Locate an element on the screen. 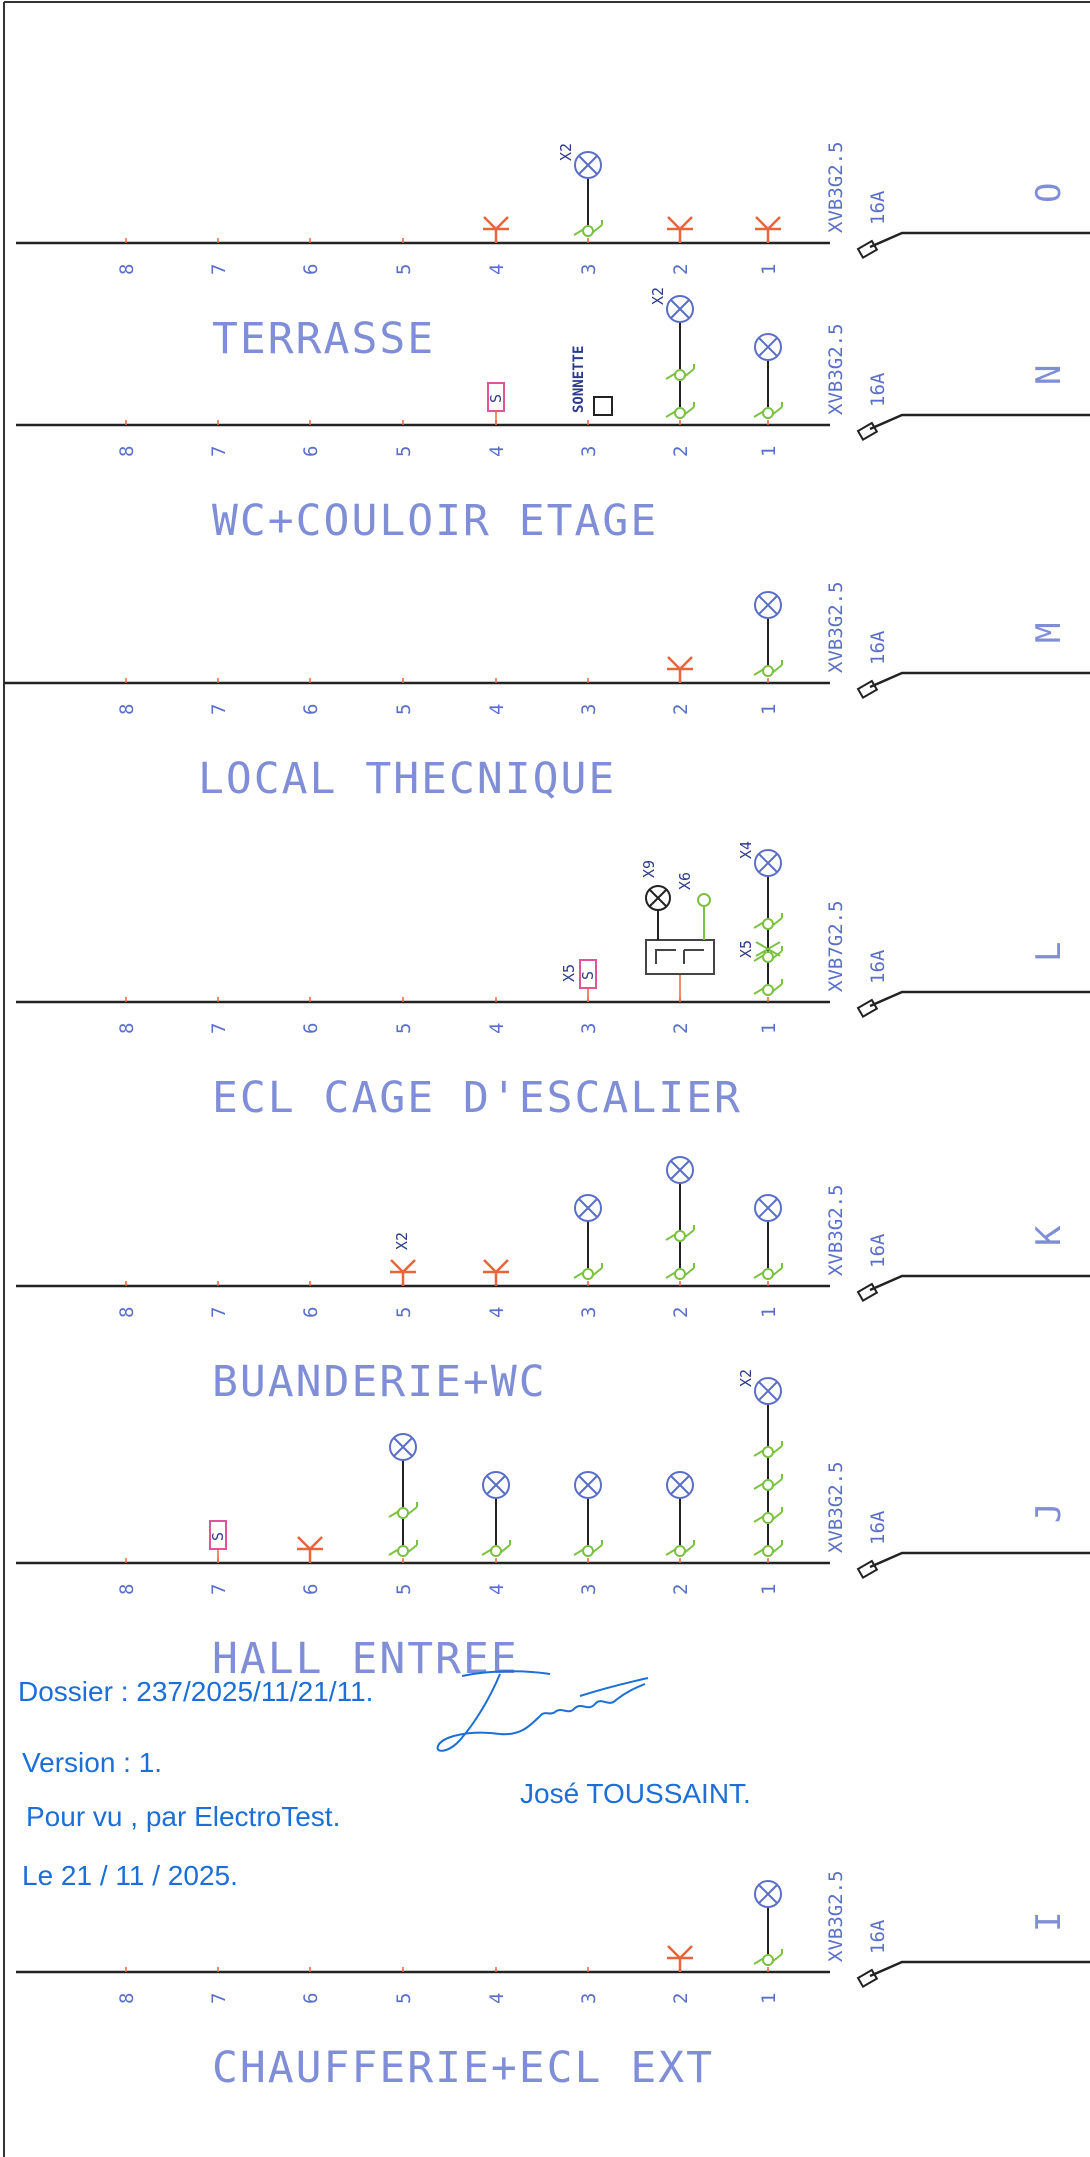 Image resolution: width=1090 pixels, height=2157 pixels. cable-label: XVB7G2.5 is located at coordinates (836, 946).